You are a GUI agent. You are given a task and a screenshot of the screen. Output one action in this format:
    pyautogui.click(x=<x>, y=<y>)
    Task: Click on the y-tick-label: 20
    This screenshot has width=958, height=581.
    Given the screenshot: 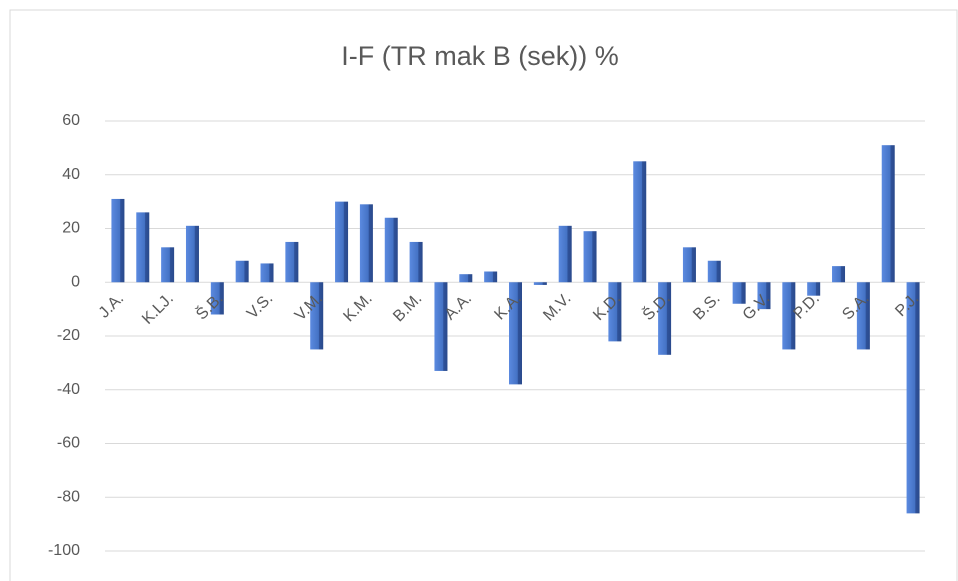 What is the action you would take?
    pyautogui.click(x=71, y=228)
    